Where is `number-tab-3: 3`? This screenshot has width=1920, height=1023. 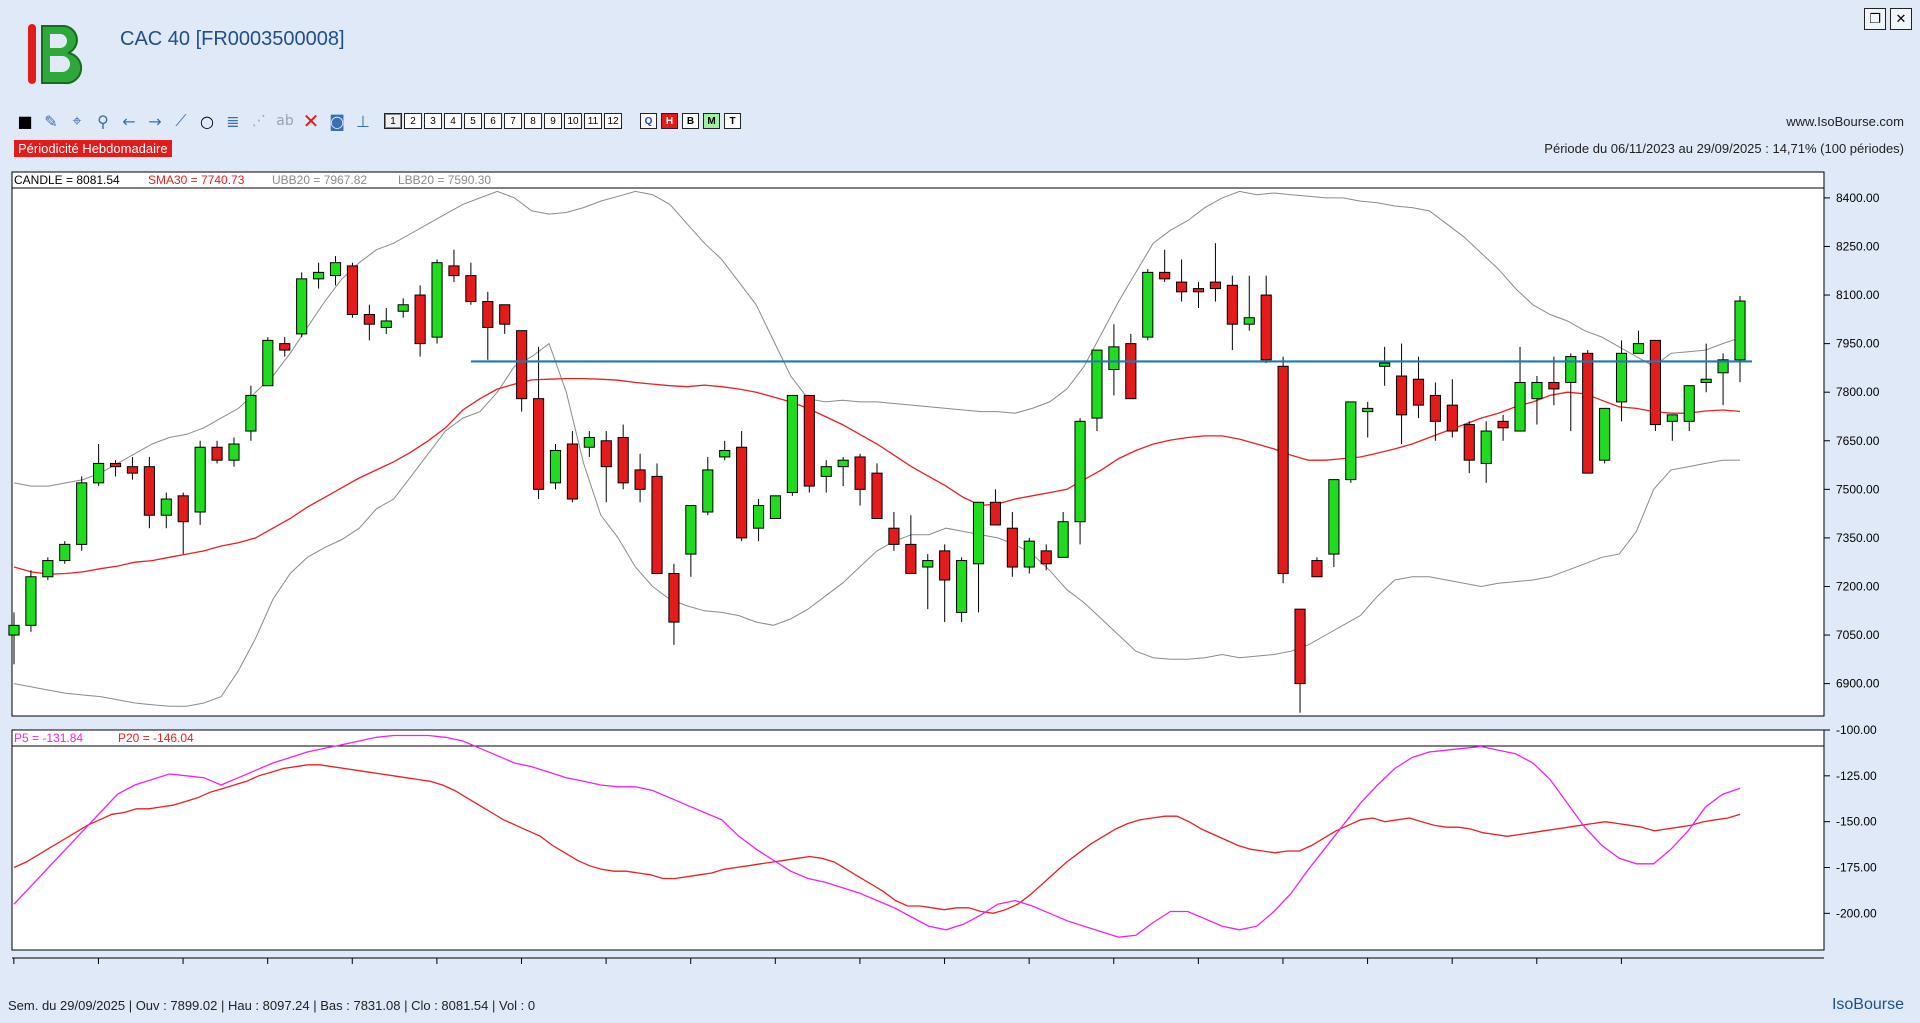 number-tab-3: 3 is located at coordinates (433, 121).